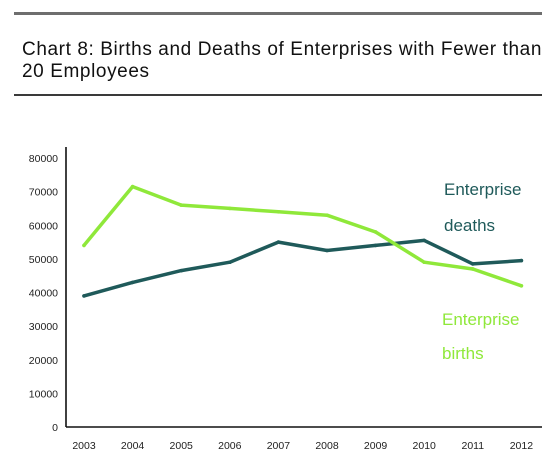 The image size is (556, 476). What do you see at coordinates (230, 446) in the screenshot?
I see `x-tick-label: 2006` at bounding box center [230, 446].